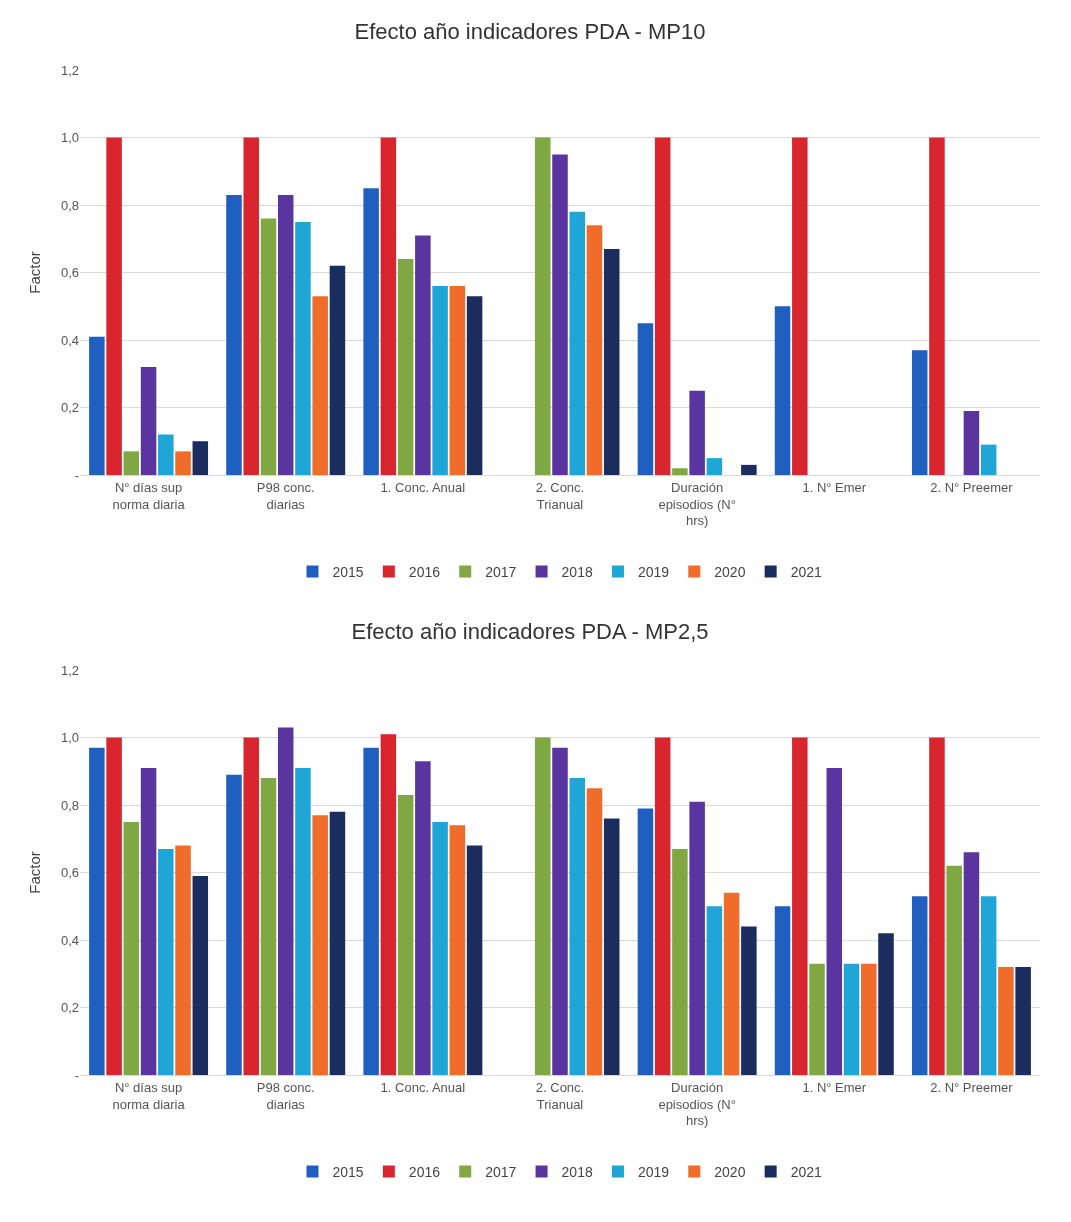 Image resolution: width=1071 pixels, height=1222 pixels. What do you see at coordinates (530, 632) in the screenshot?
I see `chart-title: Efecto año indicadores PDA - MP2,5` at bounding box center [530, 632].